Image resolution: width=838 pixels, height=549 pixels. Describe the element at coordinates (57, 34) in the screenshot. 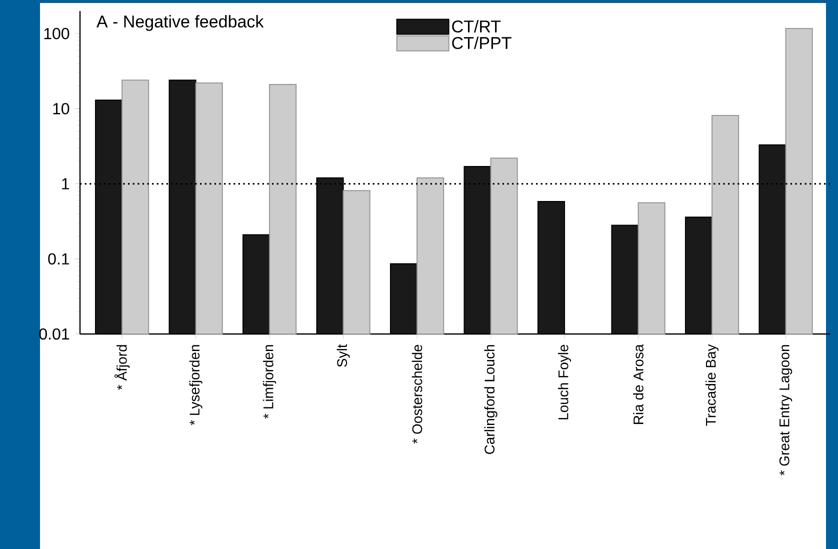

I see `y-tick-label: 100` at that location.